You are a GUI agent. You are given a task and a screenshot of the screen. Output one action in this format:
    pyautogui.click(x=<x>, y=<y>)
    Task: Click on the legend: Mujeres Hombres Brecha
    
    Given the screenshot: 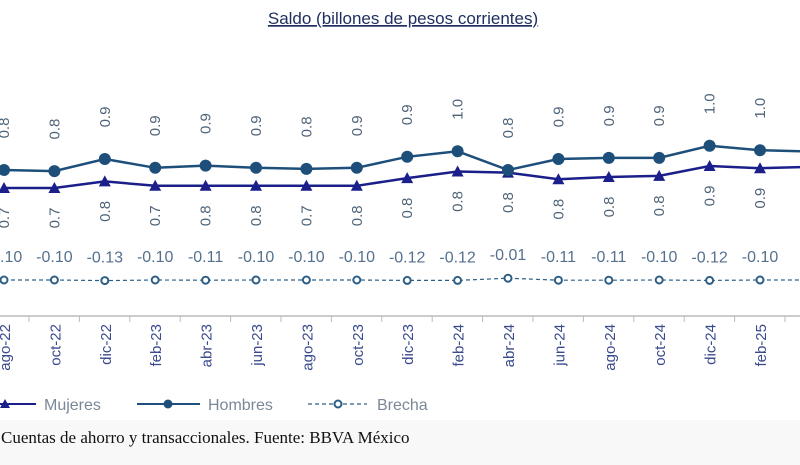 What is the action you would take?
    pyautogui.click(x=214, y=405)
    